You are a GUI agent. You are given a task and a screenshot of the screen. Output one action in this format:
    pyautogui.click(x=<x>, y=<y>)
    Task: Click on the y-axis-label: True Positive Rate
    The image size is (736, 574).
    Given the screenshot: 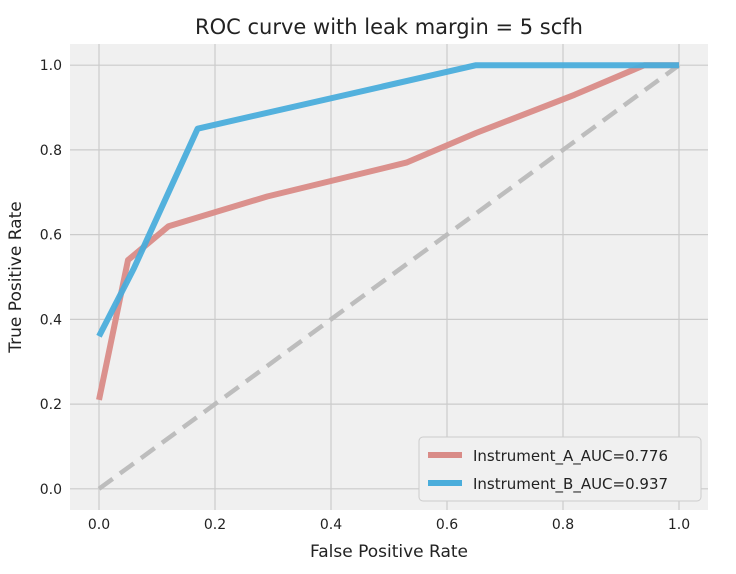 What is the action you would take?
    pyautogui.click(x=16, y=277)
    